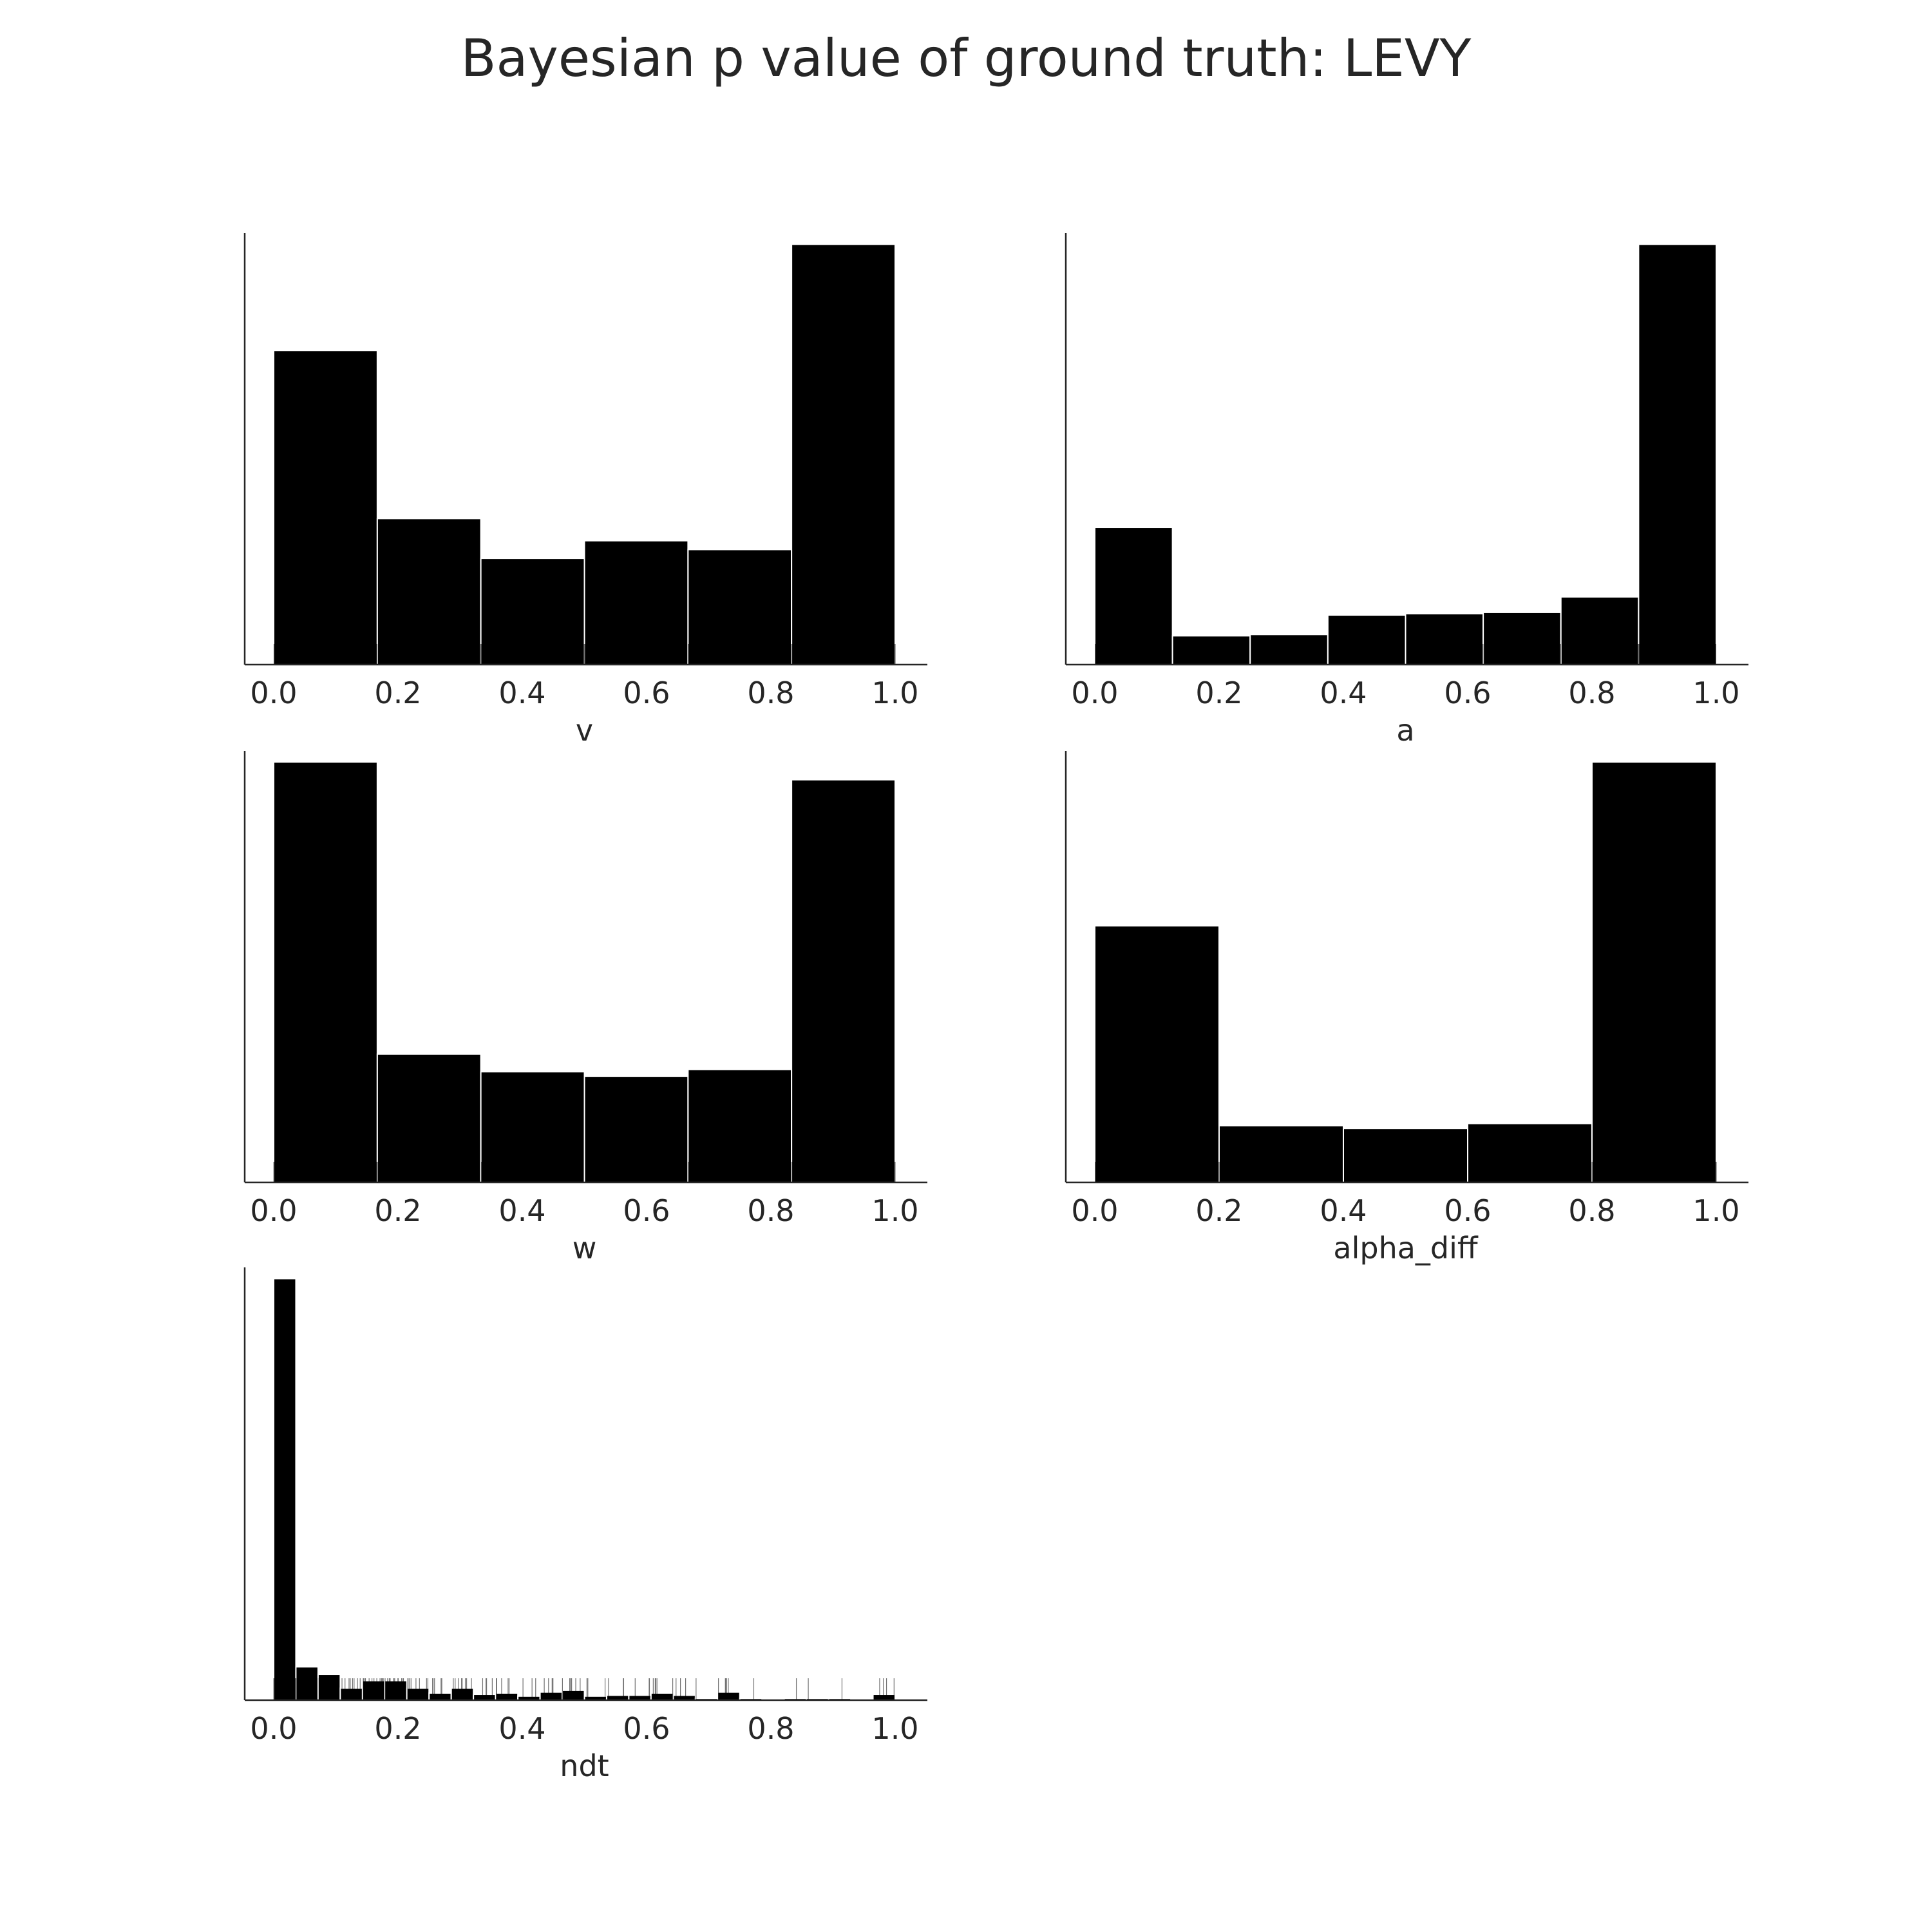 The width and height of the screenshot is (1932, 1932). I want to click on panel-v: 0.0 0.2 0.4 0.6 0.8 1.0 v, so click(585, 491).